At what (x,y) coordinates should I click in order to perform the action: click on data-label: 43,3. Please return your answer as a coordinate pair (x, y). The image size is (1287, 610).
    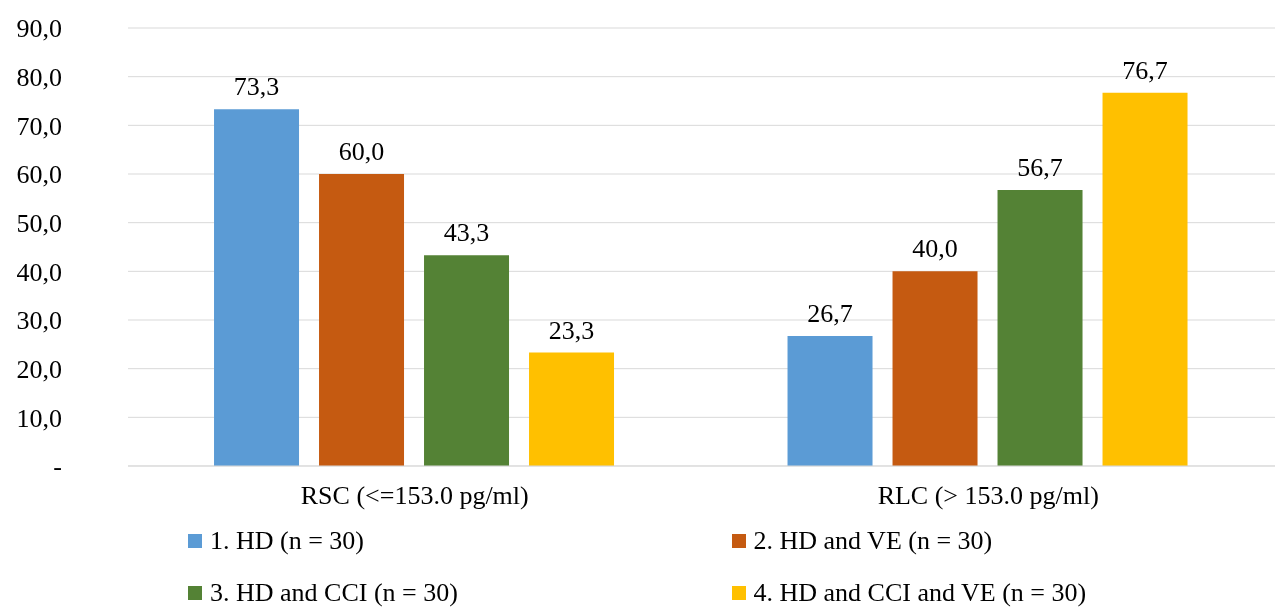
    Looking at the image, I should click on (466, 233).